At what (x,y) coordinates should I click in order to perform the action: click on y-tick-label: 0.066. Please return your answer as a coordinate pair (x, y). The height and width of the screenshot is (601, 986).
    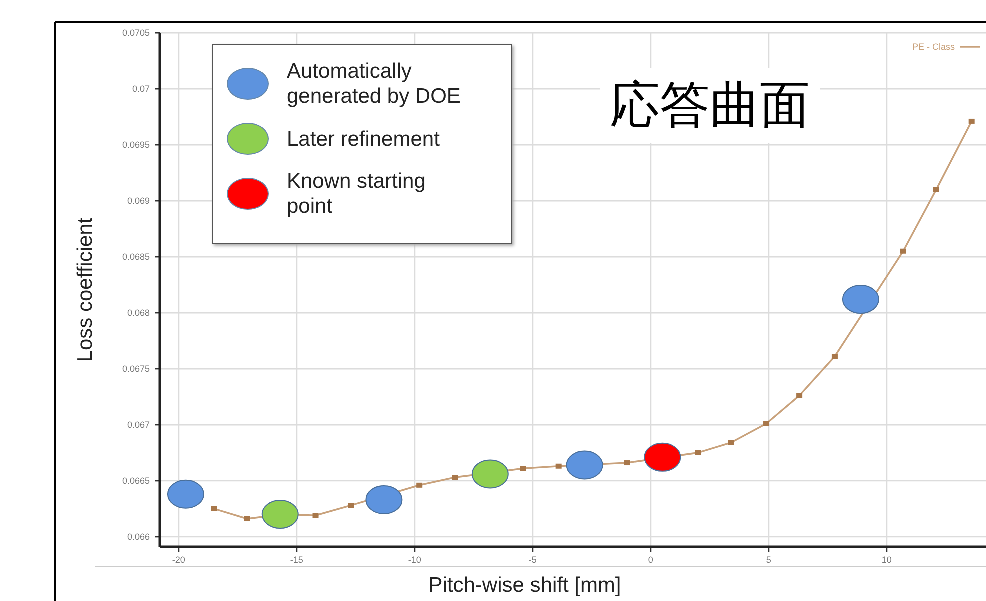
    Looking at the image, I should click on (138, 537).